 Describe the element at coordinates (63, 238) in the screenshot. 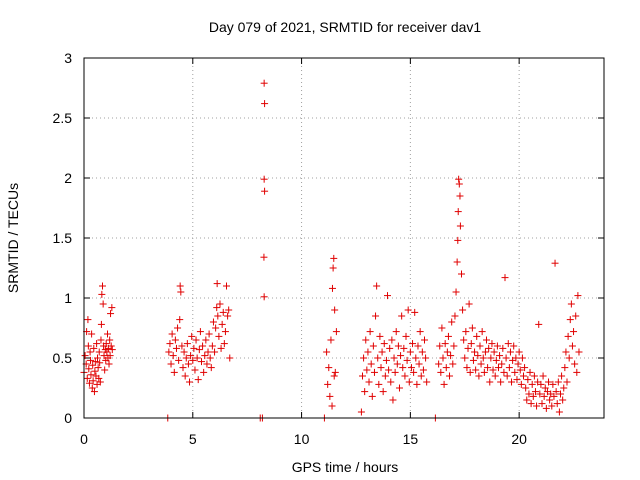

I see `y-tick-label: 1.5` at that location.